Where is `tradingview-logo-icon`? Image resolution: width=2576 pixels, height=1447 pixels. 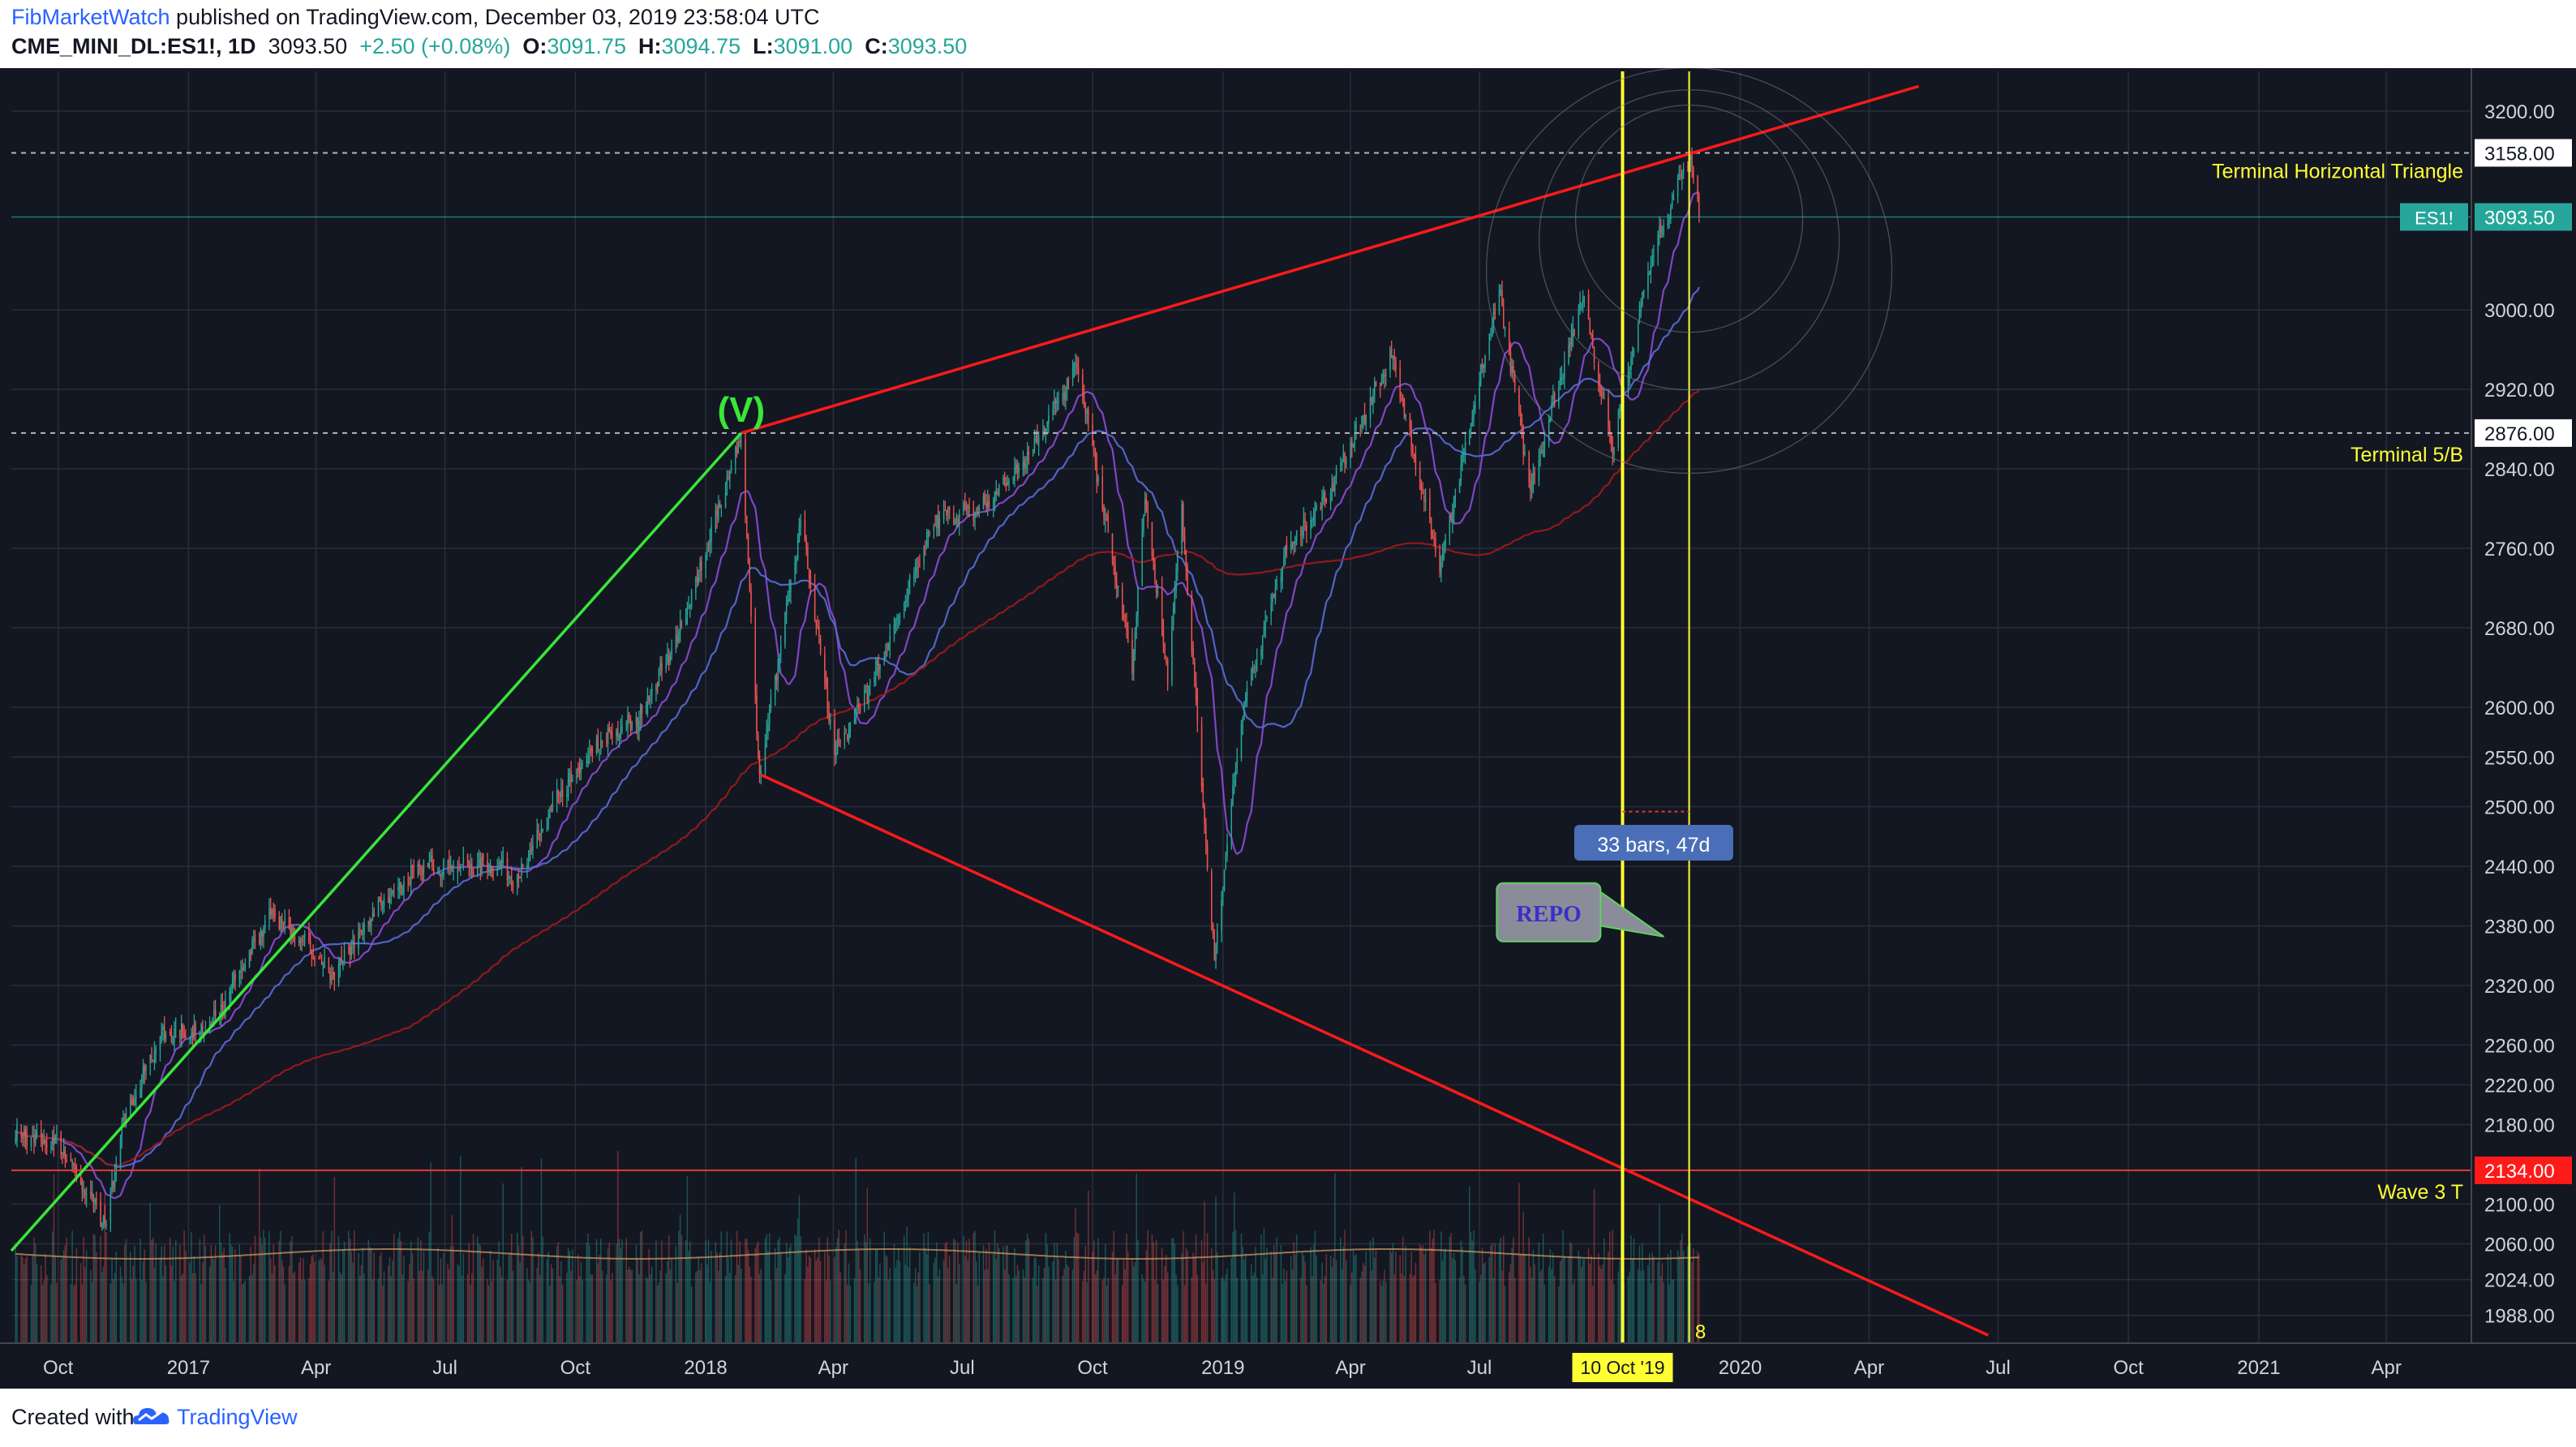 tradingview-logo-icon is located at coordinates (151, 1416).